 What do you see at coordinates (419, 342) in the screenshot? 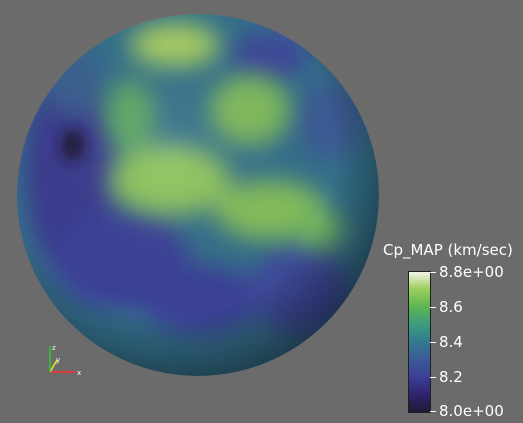
I see `scalar-bar-colorbar` at bounding box center [419, 342].